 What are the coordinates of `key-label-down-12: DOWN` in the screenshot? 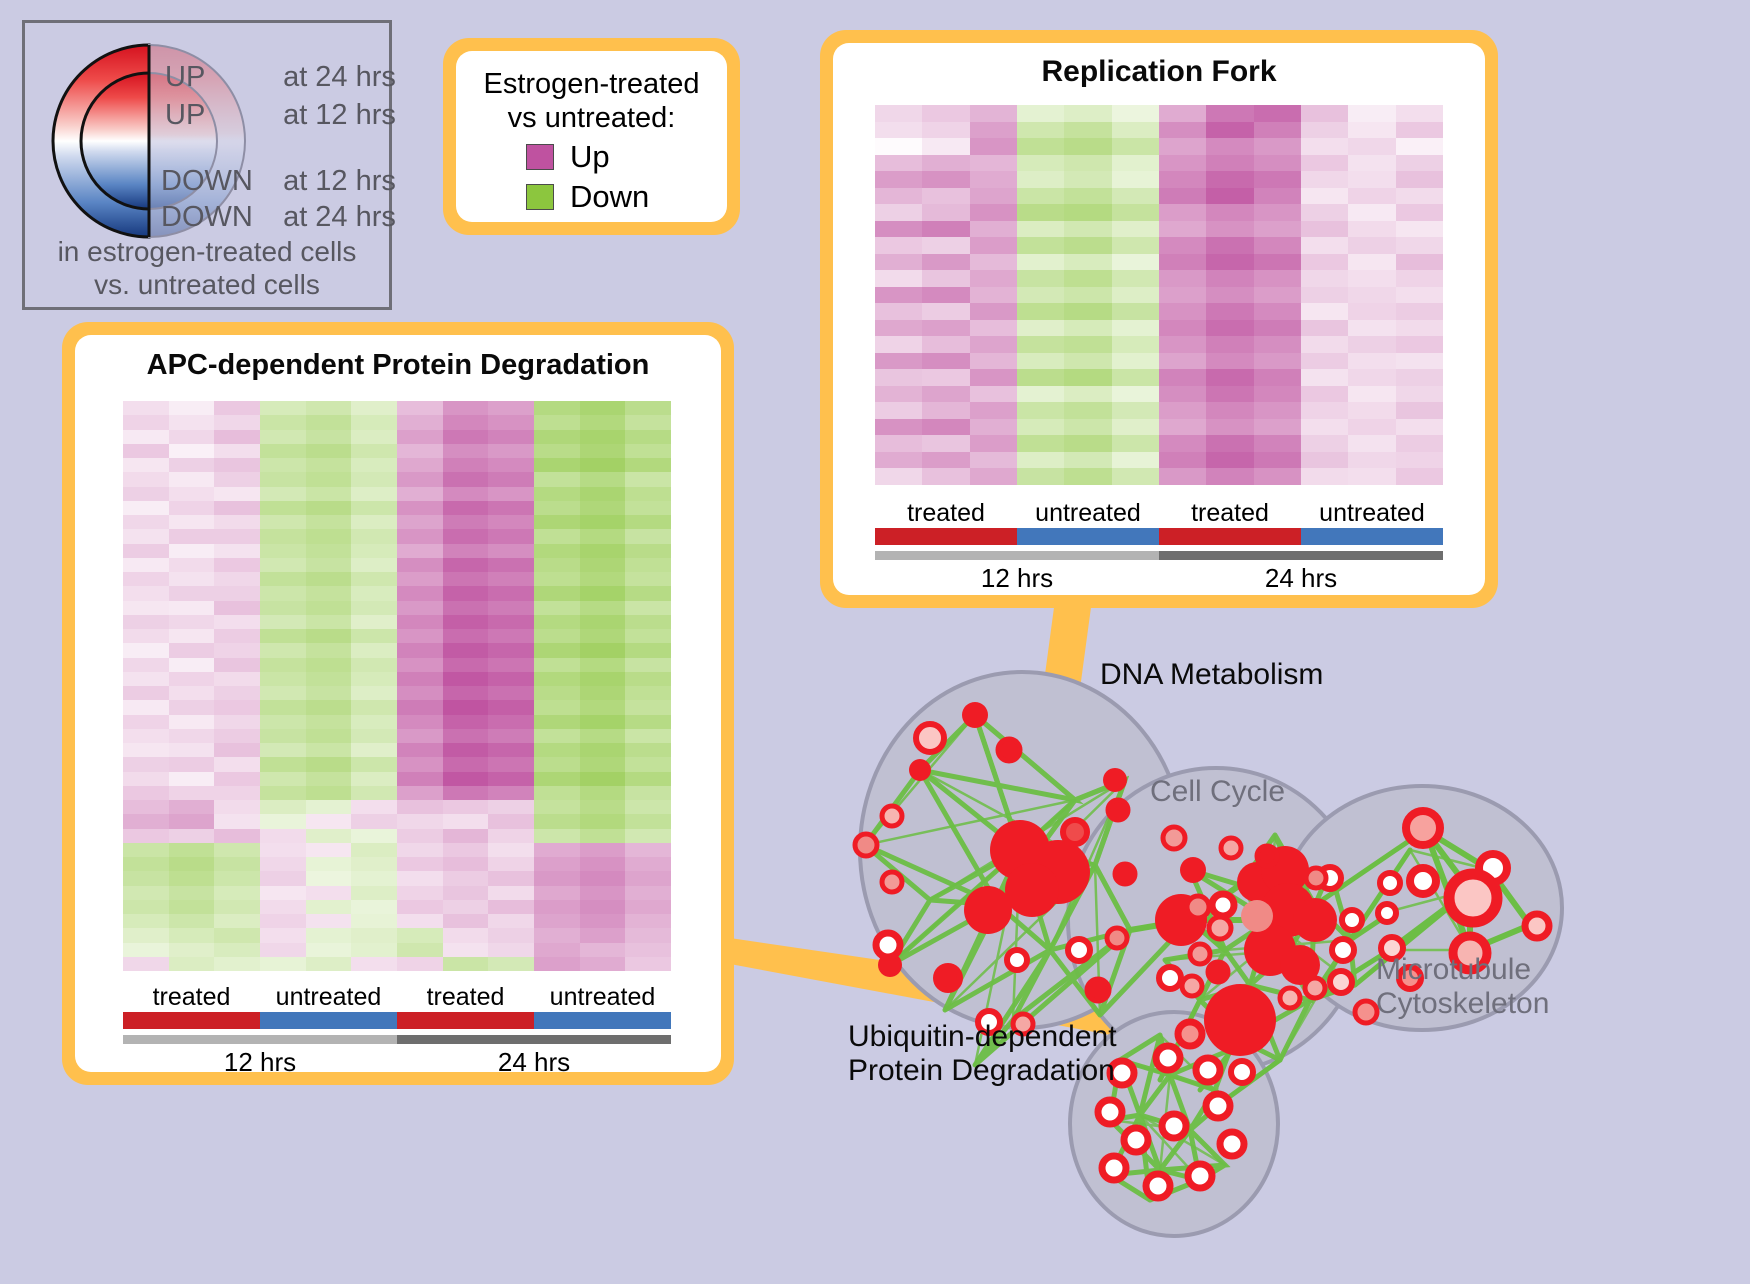 It's located at (207, 181).